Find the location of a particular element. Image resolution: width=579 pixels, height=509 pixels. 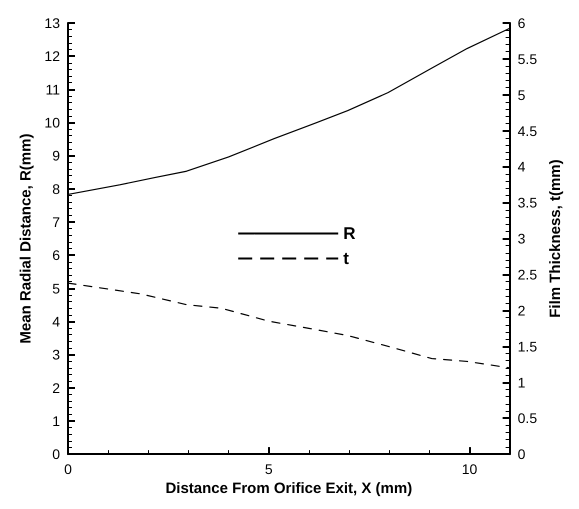

y2-tick-label: 5.5 is located at coordinates (528, 58).